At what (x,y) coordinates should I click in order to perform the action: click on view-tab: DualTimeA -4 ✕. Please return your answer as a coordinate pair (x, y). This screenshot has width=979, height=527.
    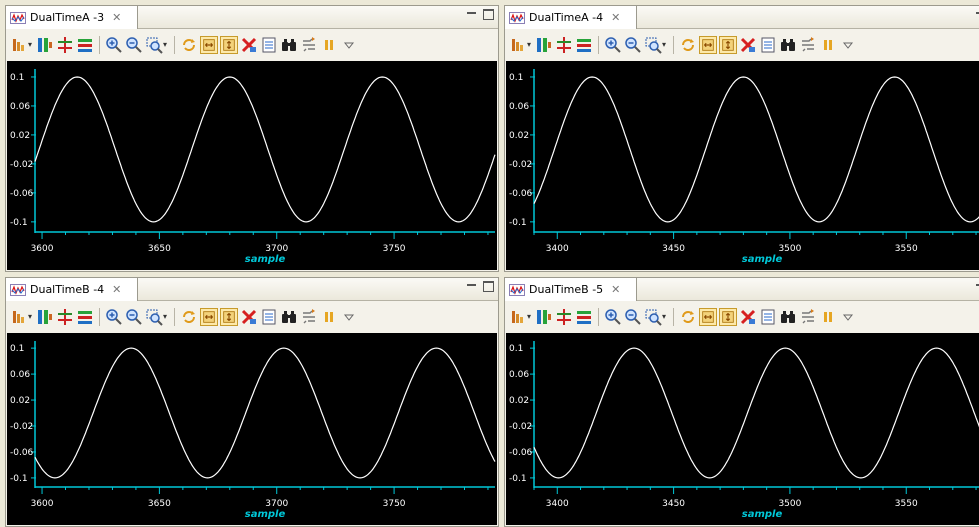
    Looking at the image, I should click on (571, 17).